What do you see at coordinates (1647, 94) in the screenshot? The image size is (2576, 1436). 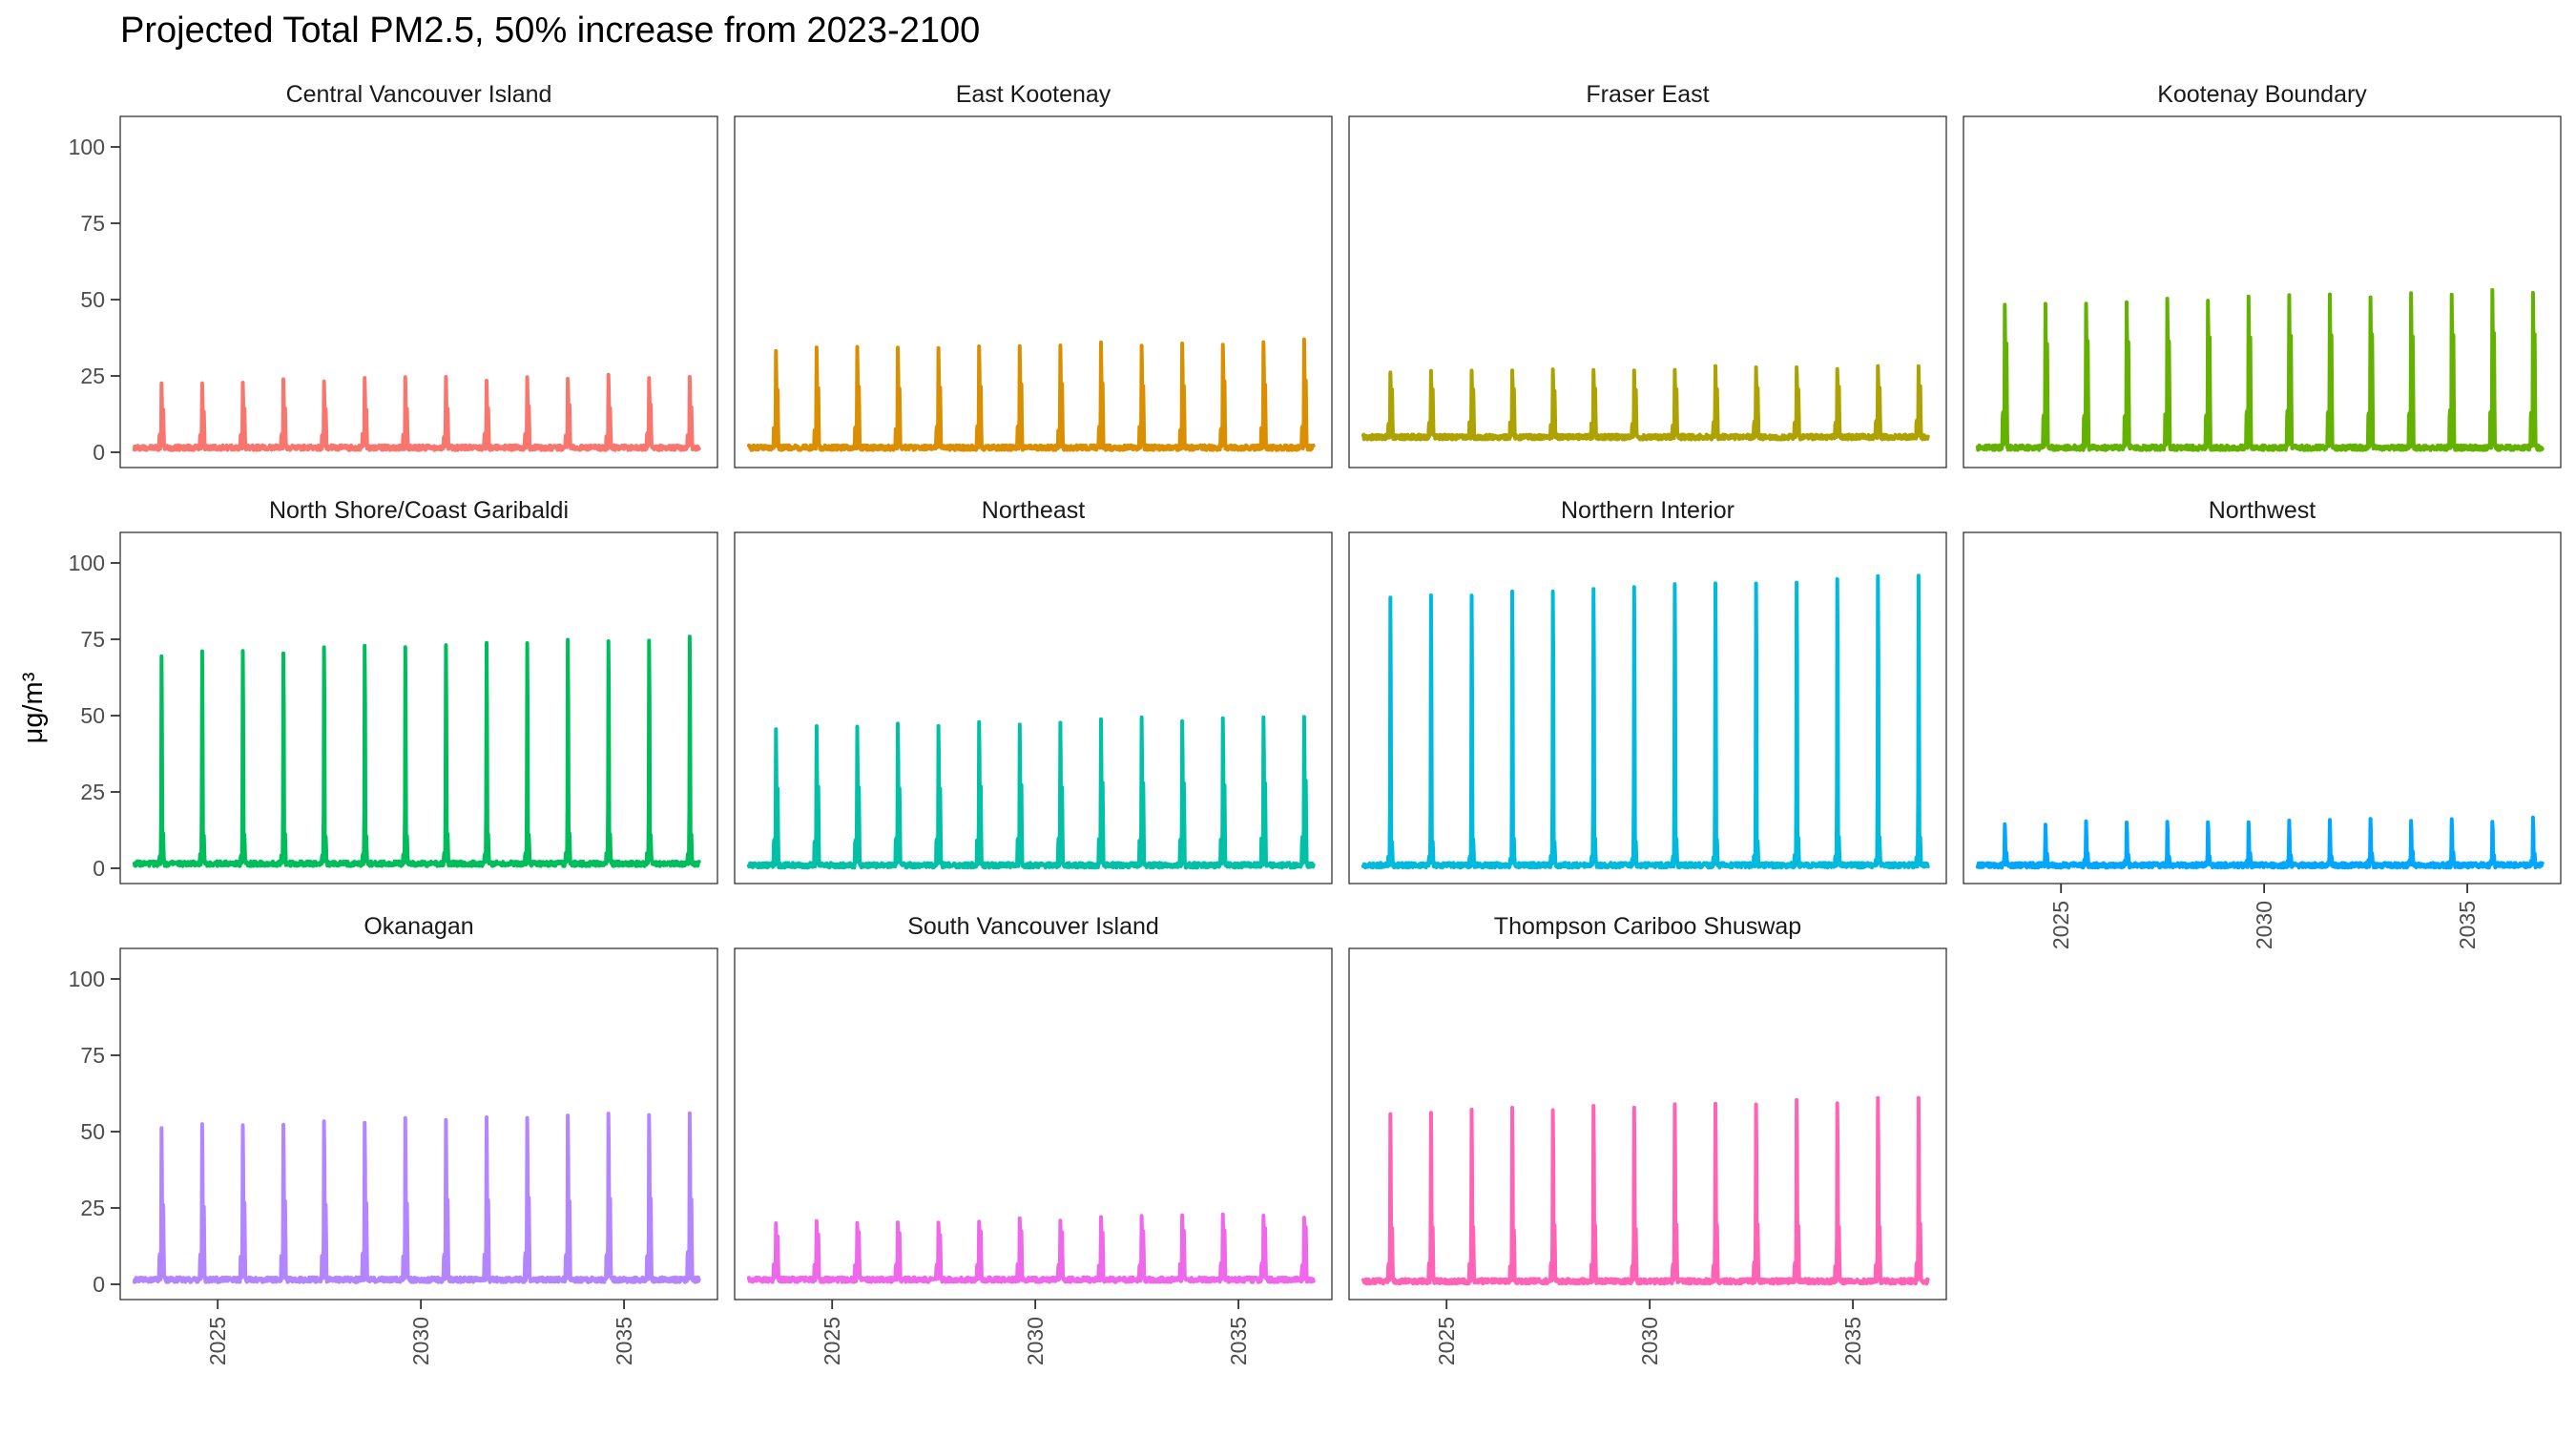 I see `panel-title: Fraser East` at bounding box center [1647, 94].